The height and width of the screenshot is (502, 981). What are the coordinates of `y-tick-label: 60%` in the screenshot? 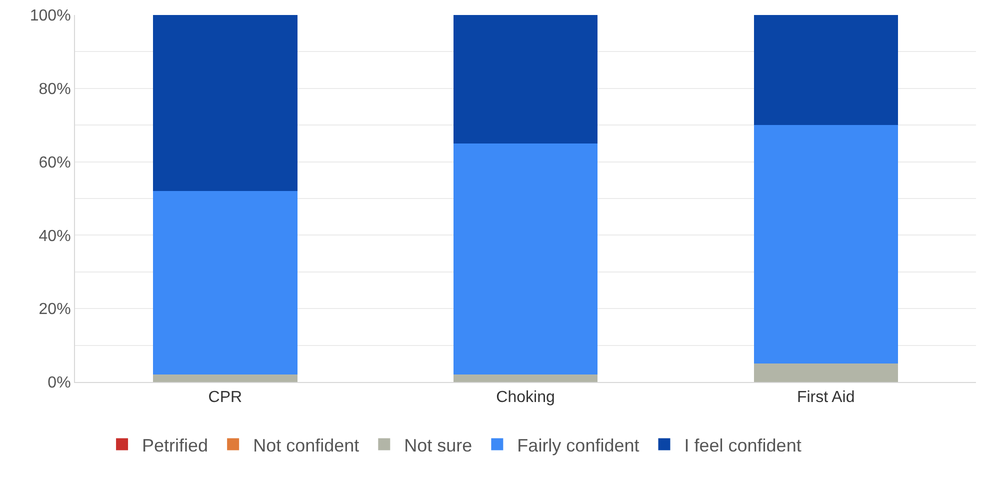 It's located at (54, 163).